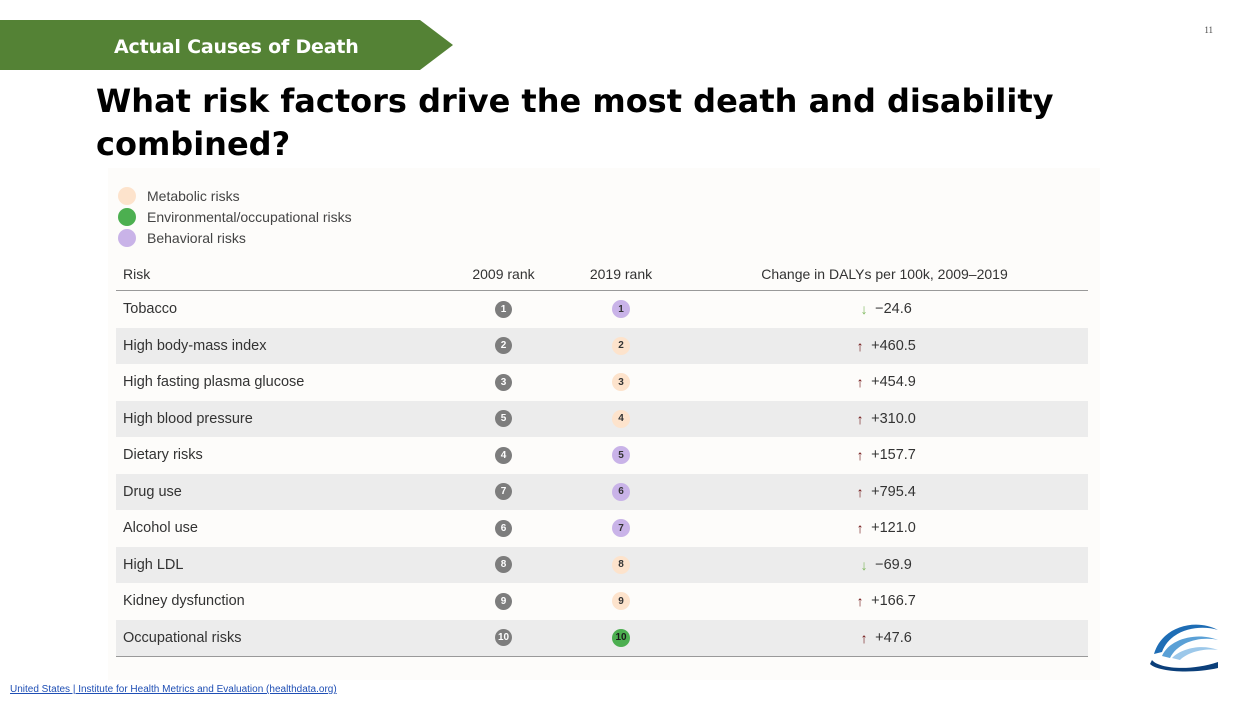 Image resolution: width=1247 pixels, height=701 pixels. What do you see at coordinates (160, 528) in the screenshot?
I see `risk-name: Alcohol use` at bounding box center [160, 528].